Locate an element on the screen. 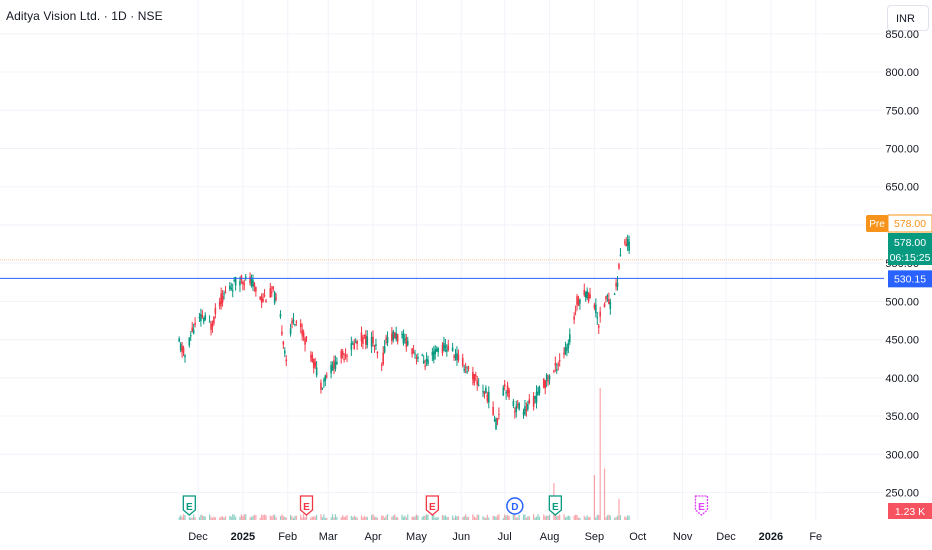 The image size is (932, 550). currency-button: INR is located at coordinates (908, 18).